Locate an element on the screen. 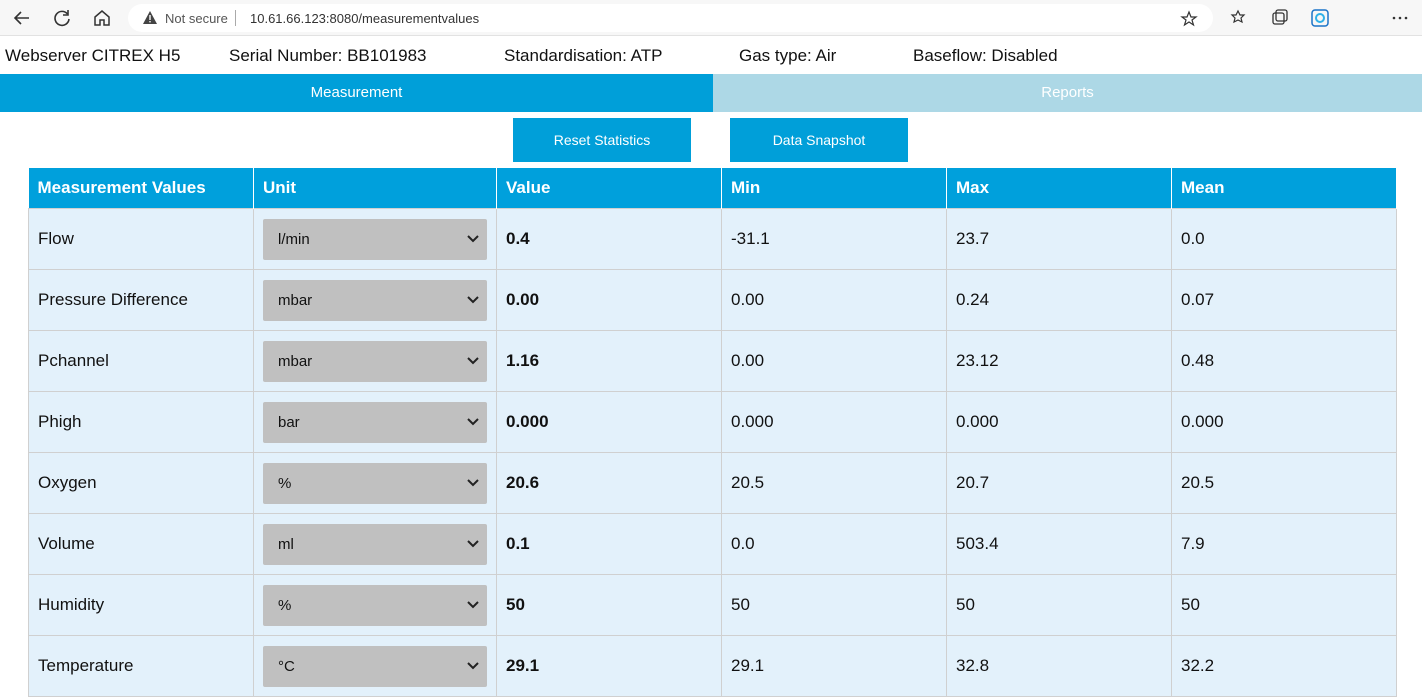 This screenshot has height=700, width=1422. unit-option: l/min is located at coordinates (294, 239).